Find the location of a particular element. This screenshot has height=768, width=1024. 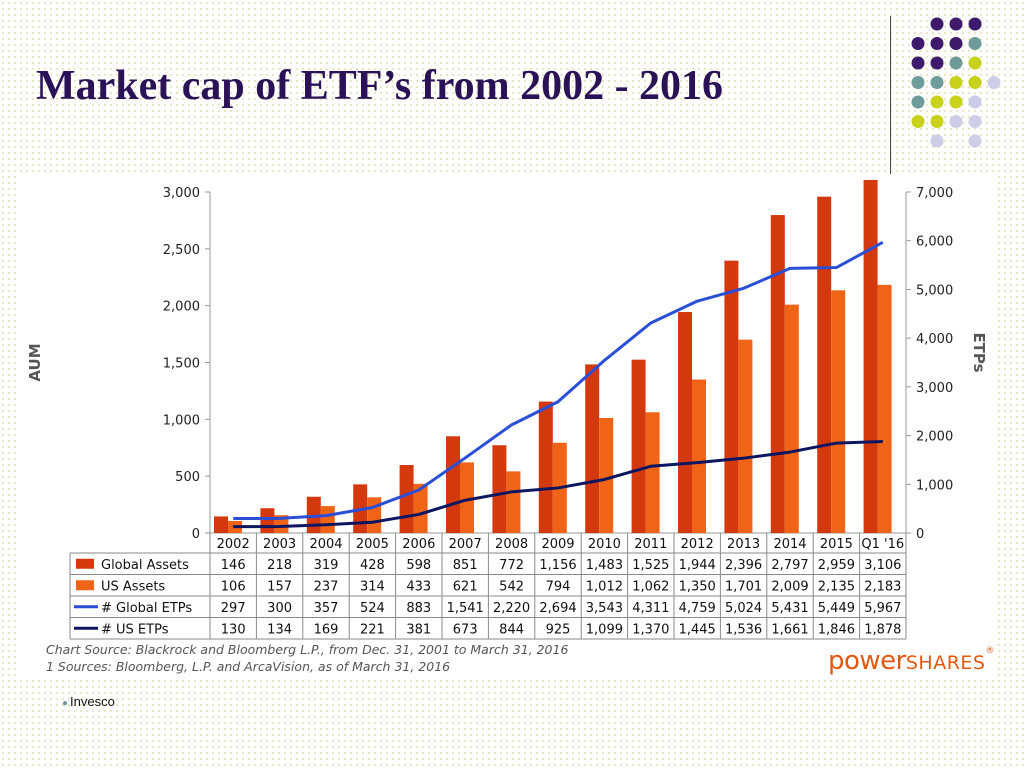

table-value: 1,099 is located at coordinates (604, 629).